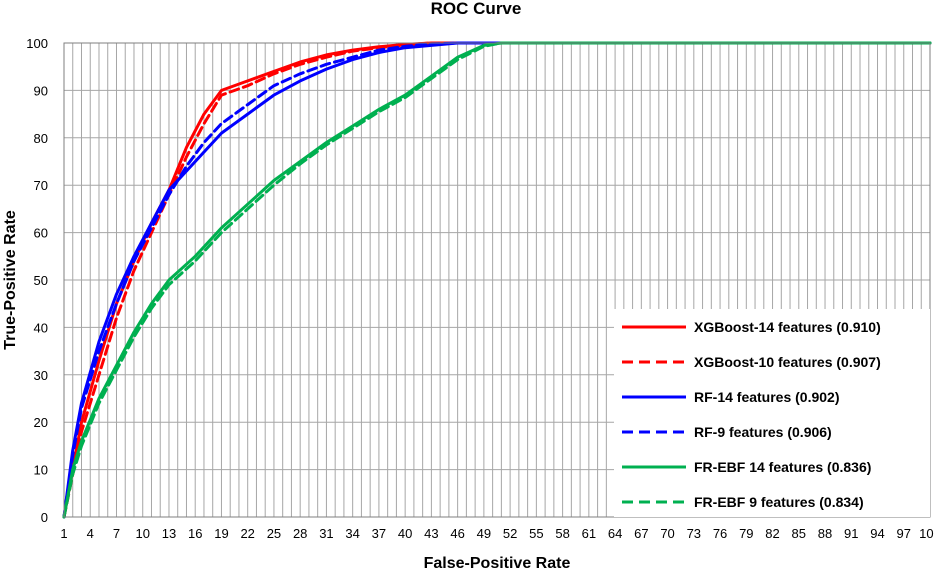  Describe the element at coordinates (767, 397) in the screenshot. I see `legend-entry-label: RF-14 features (0.902)` at that location.